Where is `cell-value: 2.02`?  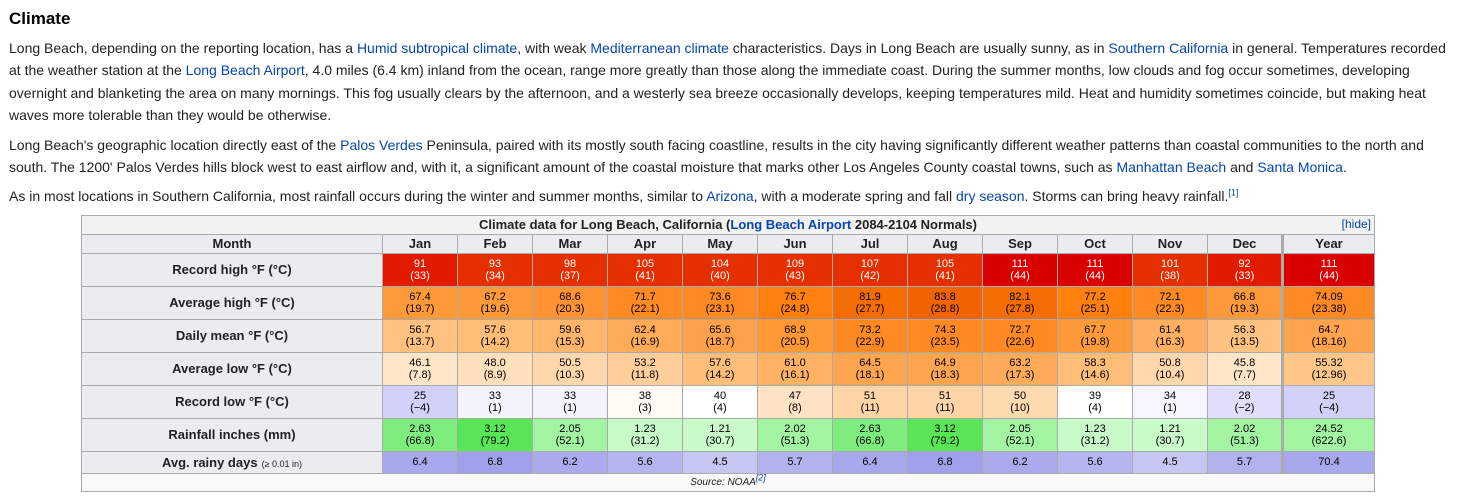 cell-value: 2.02 is located at coordinates (1244, 428).